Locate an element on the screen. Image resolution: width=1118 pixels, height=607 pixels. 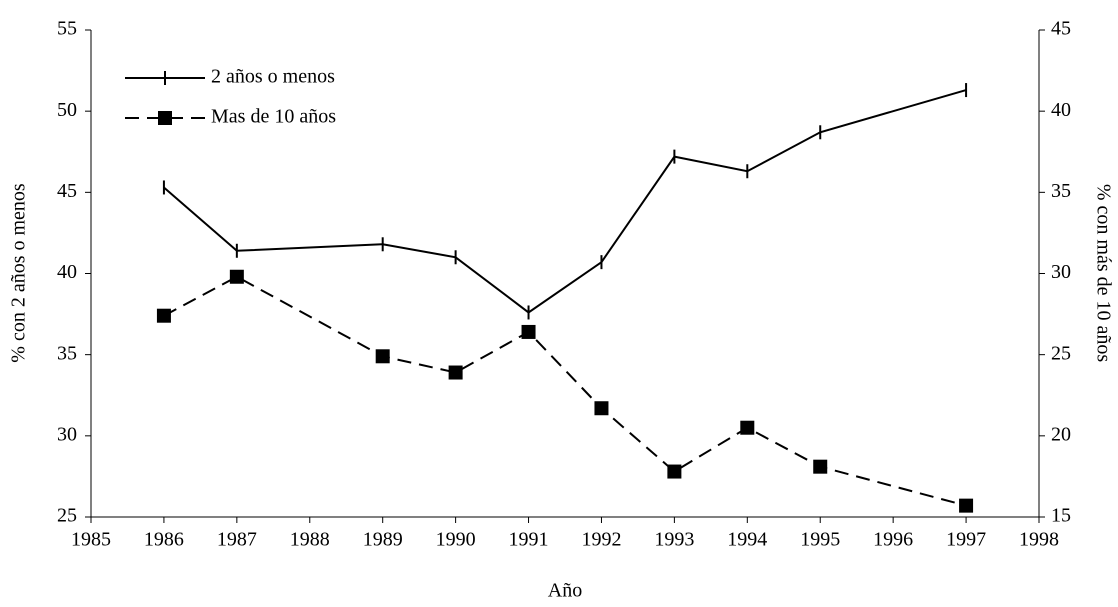
x-tick-label: 1993 is located at coordinates (674, 540).